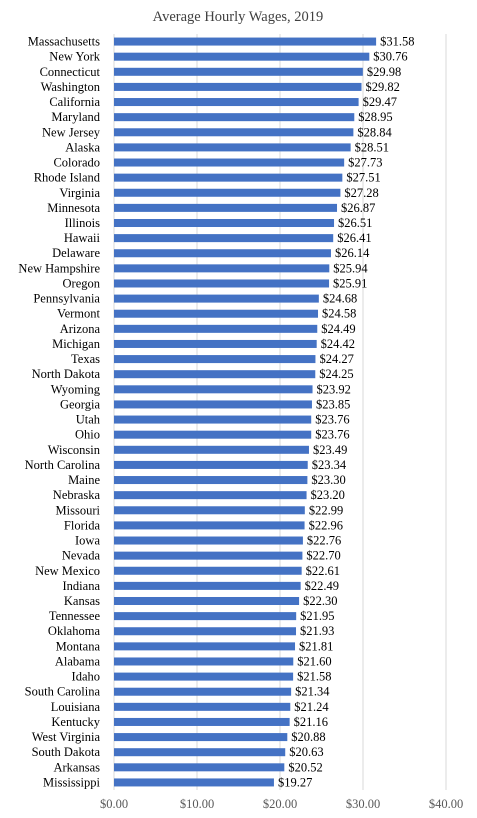 Image resolution: width=477 pixels, height=818 pixels. I want to click on value-label: $31.58, so click(397, 42).